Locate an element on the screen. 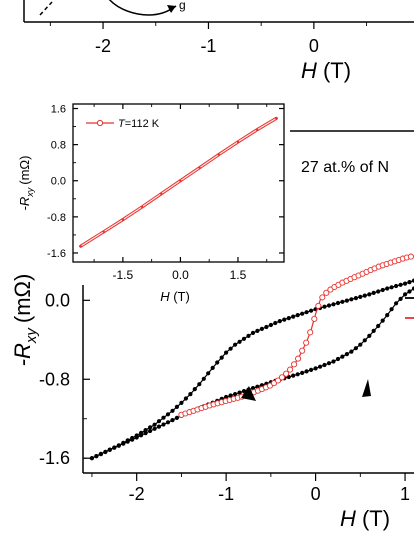  main-x-label-unit: (T) is located at coordinates (376, 518).